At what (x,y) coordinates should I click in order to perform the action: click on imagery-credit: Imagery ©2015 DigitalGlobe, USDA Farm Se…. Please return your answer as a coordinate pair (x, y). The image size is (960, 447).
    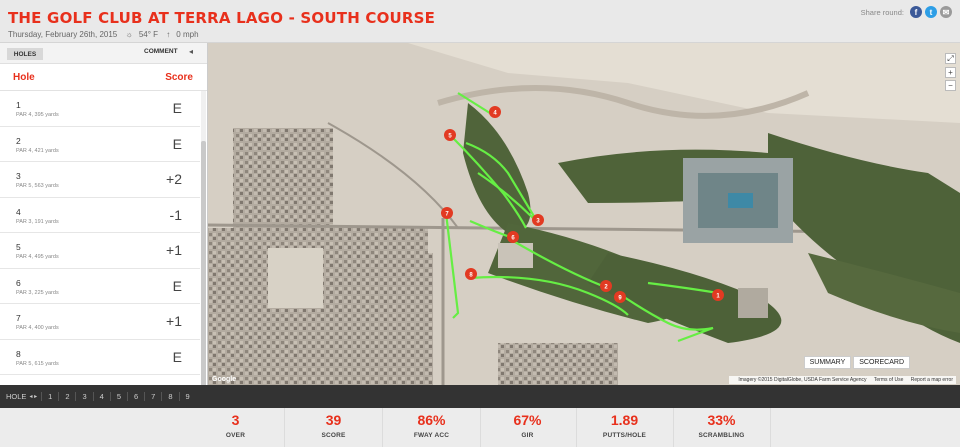
    Looking at the image, I should click on (802, 380).